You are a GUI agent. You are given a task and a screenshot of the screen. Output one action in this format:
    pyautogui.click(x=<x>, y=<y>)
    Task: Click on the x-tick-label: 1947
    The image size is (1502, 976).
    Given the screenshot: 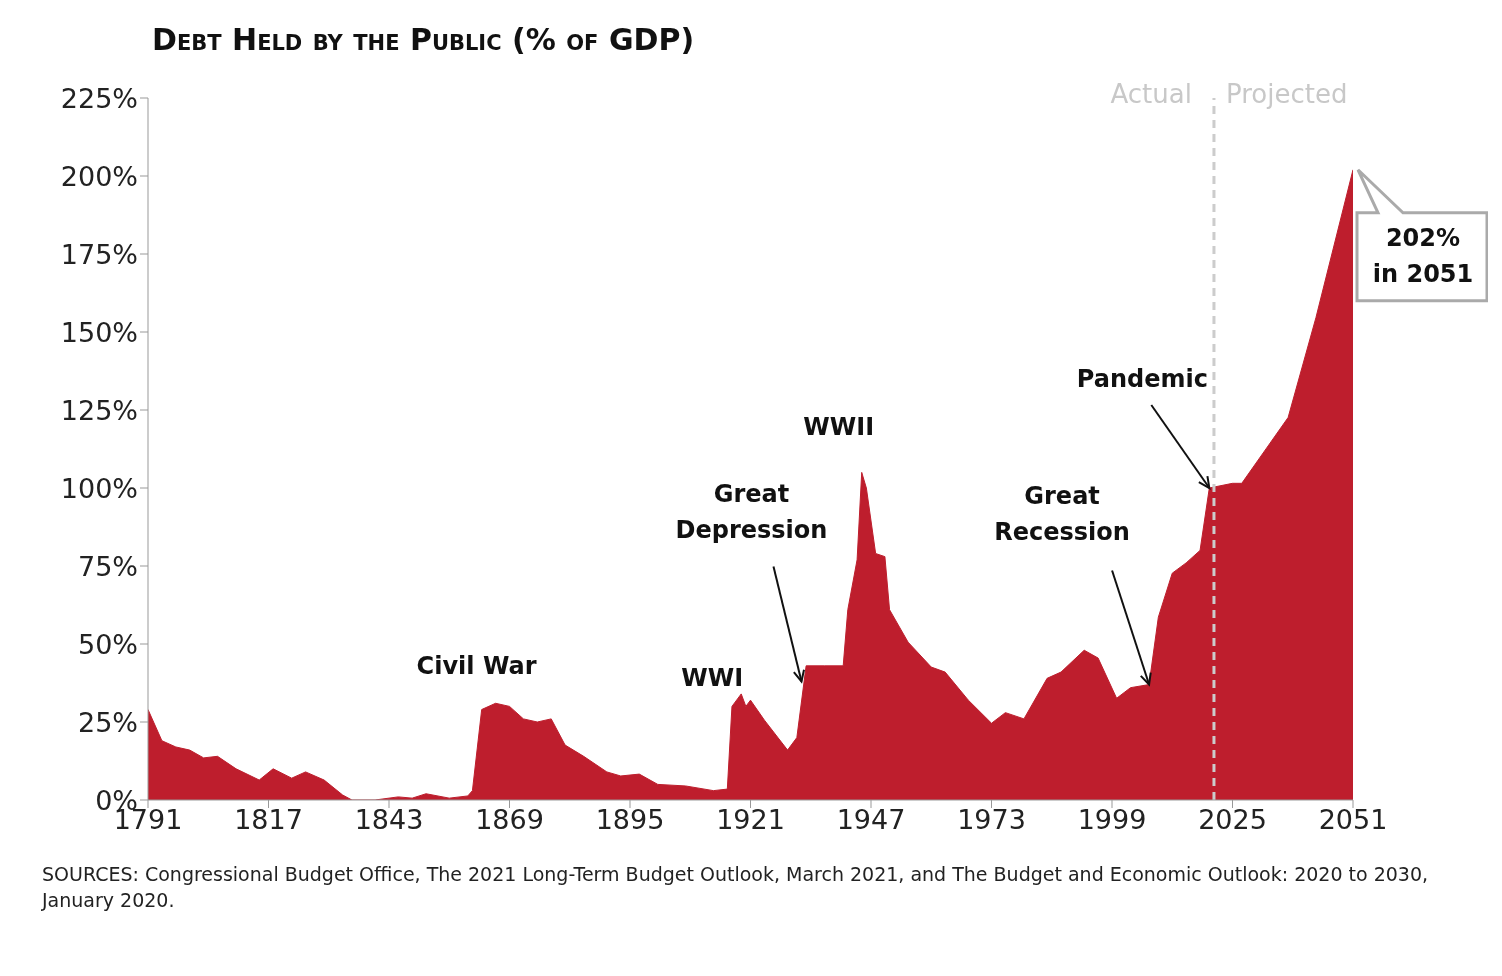 What is the action you would take?
    pyautogui.click(x=871, y=820)
    